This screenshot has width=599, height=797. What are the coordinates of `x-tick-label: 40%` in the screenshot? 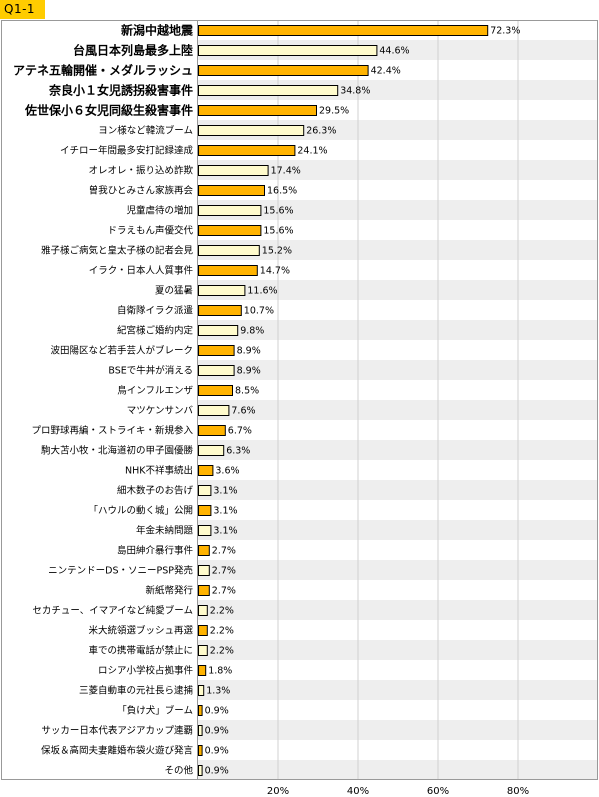 It's located at (358, 791).